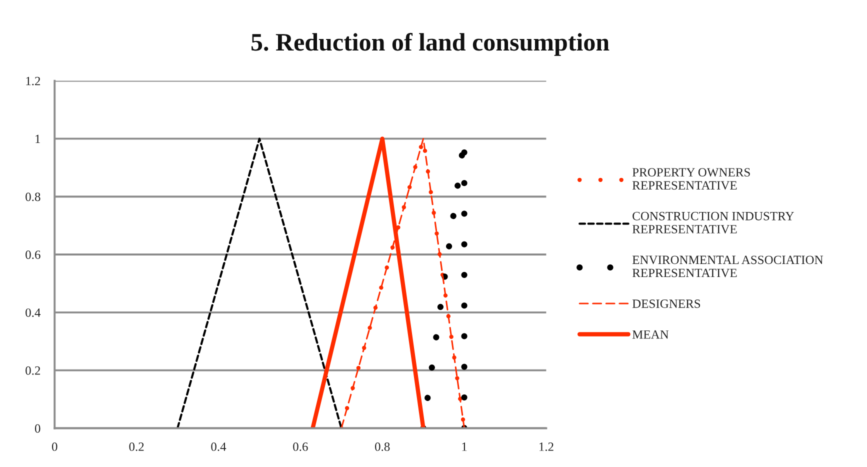 The height and width of the screenshot is (467, 867). I want to click on legend-label: CONSTRUCTION INDUSTRY REPRESENTATIVE, so click(713, 223).